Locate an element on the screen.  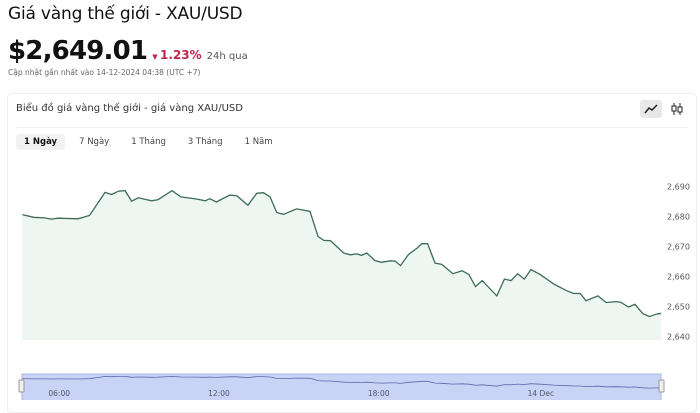
x-tick-label: 18:00 is located at coordinates (379, 393).